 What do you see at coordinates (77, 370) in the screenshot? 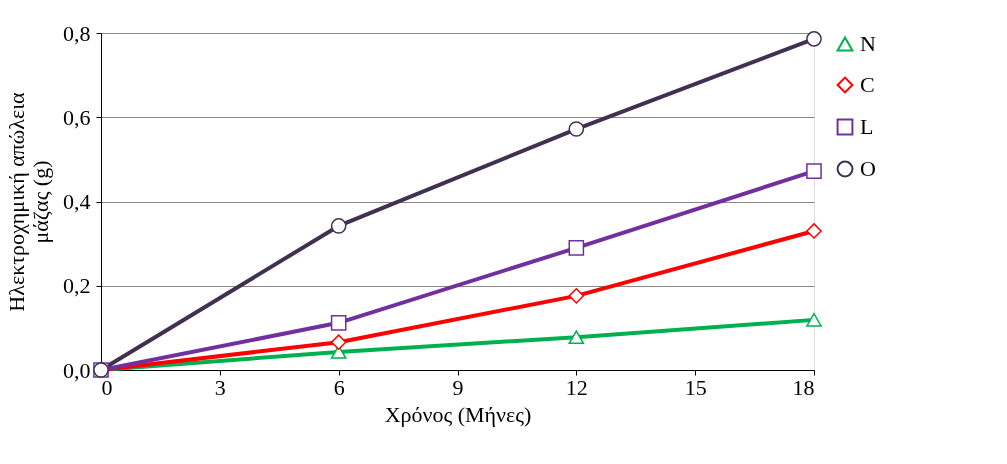
I see `y-tick-label: 0,0` at bounding box center [77, 370].